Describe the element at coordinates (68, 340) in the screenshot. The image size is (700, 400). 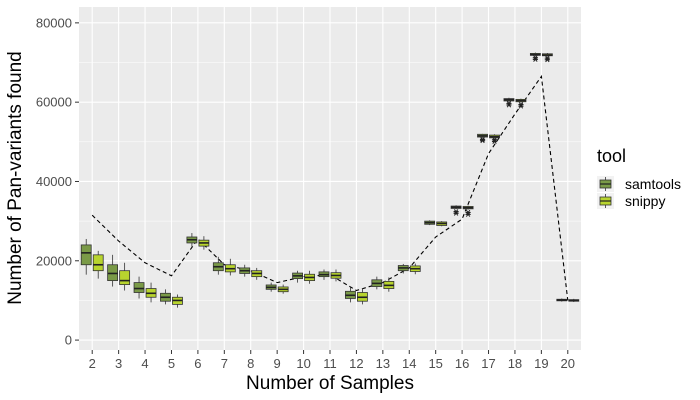
I see `y-tick-label: 0` at that location.